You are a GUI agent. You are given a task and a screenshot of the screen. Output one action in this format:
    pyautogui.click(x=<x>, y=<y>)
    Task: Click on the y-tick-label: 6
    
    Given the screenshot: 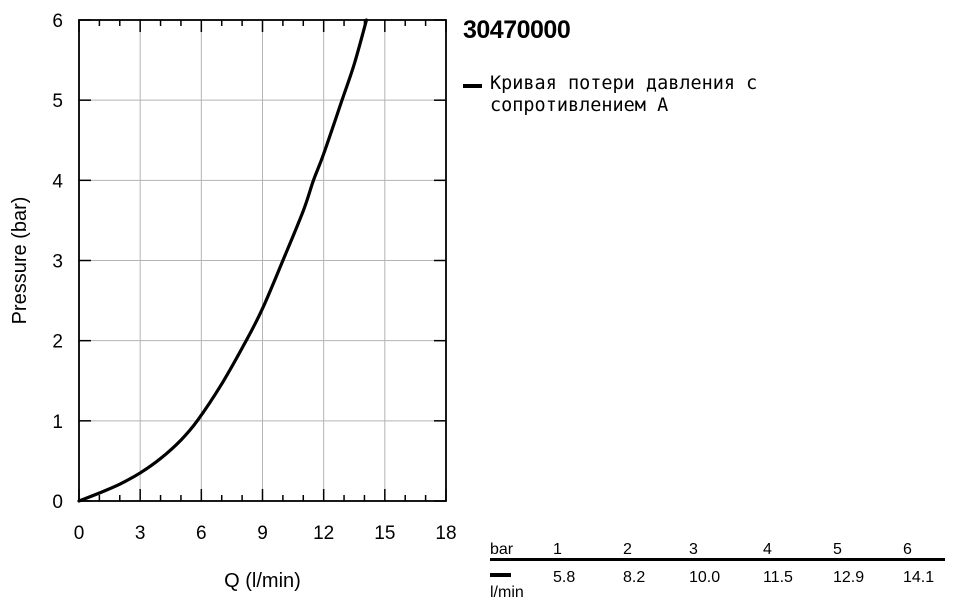 What is the action you would take?
    pyautogui.click(x=57, y=21)
    